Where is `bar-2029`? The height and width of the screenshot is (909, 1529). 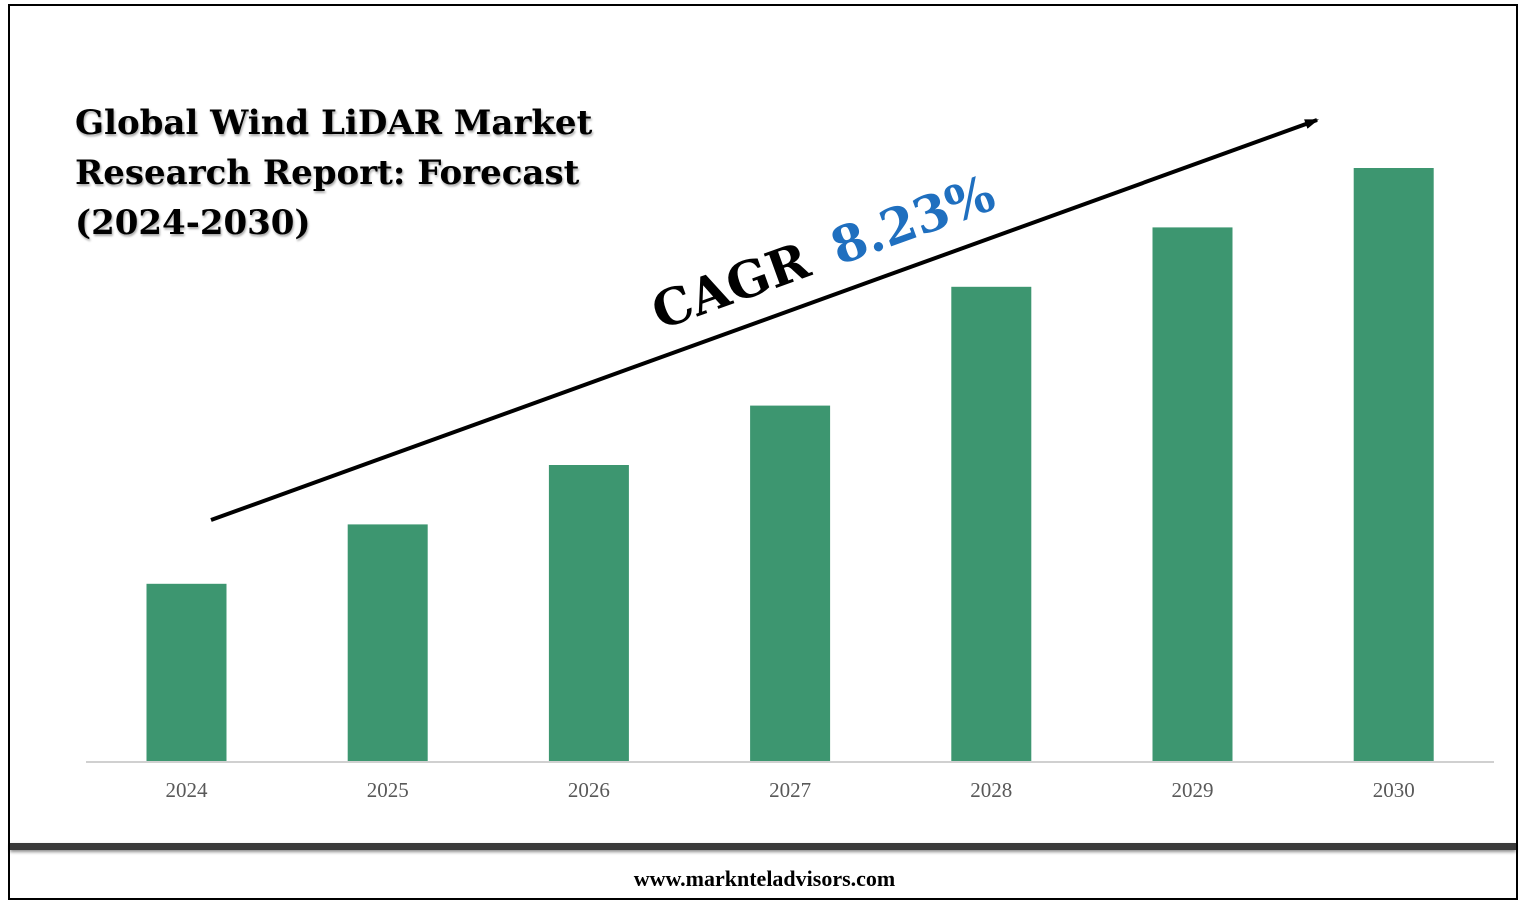 bar-2029 is located at coordinates (1192, 494).